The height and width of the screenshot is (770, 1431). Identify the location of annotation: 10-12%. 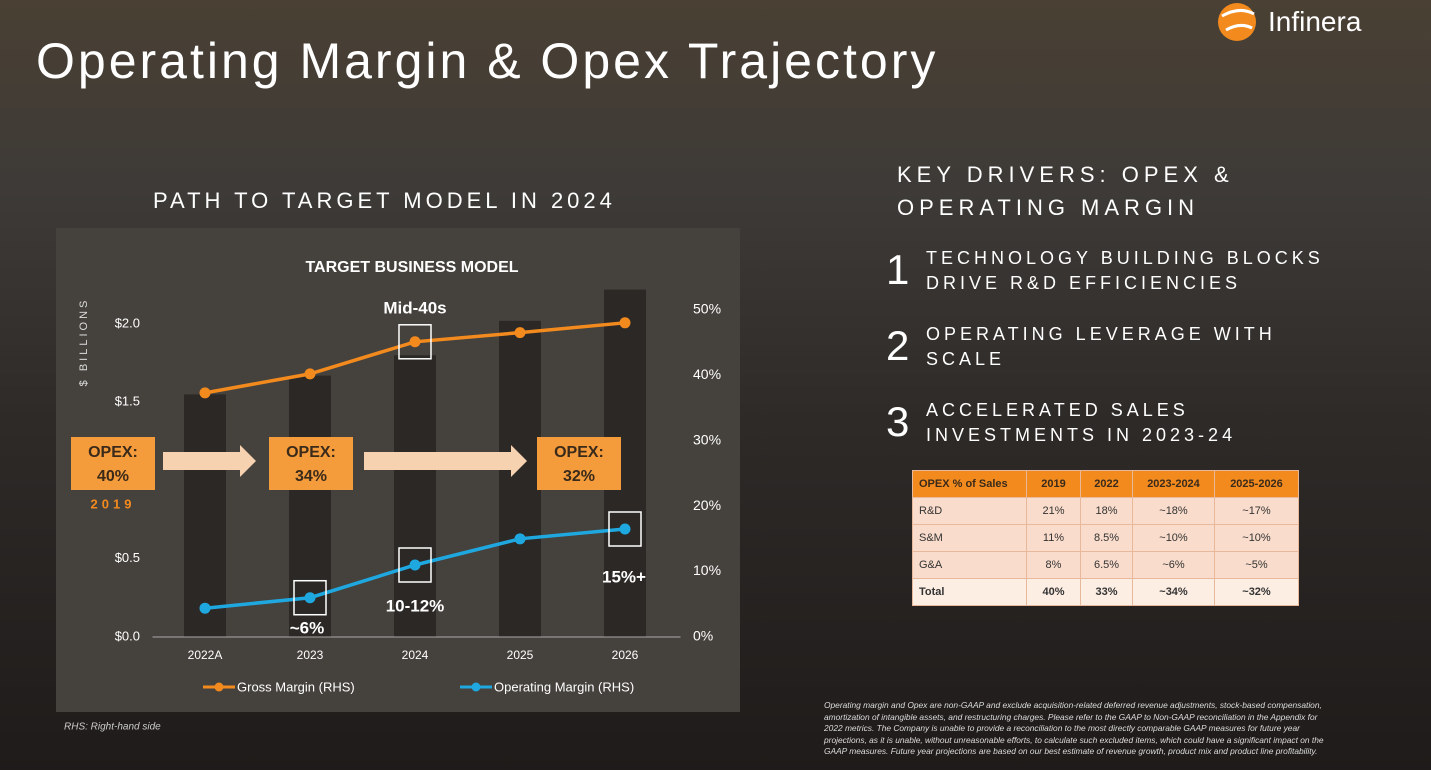
(415, 605).